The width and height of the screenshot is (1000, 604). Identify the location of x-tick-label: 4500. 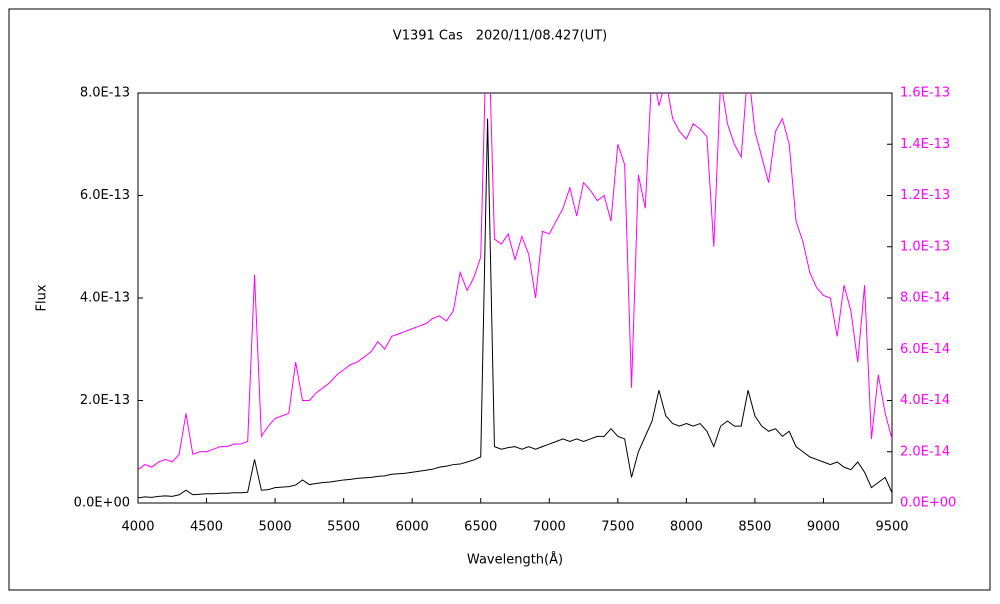
(206, 527).